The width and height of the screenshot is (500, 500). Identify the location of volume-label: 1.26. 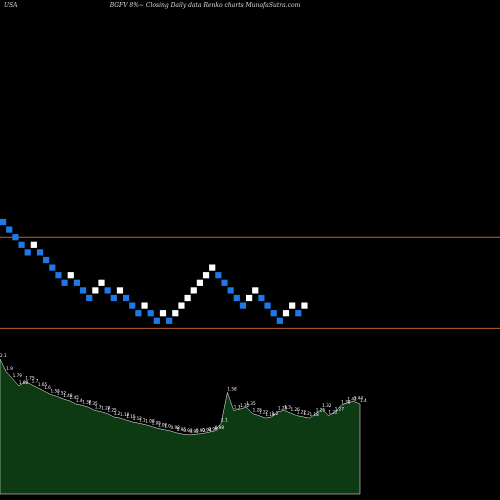
(296, 409).